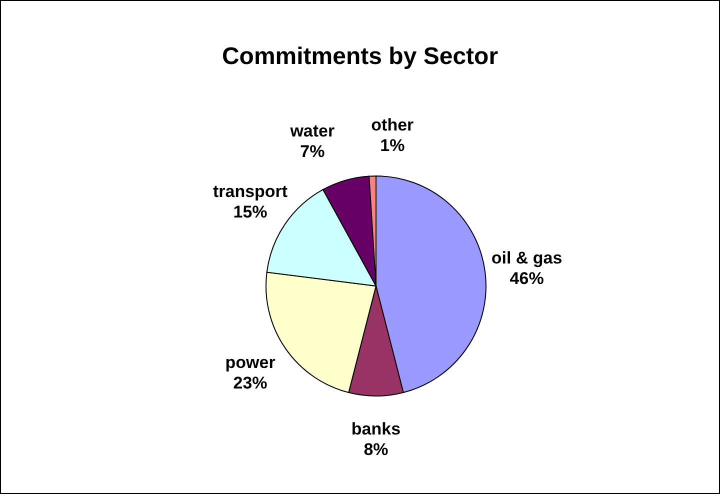  I want to click on data-label: 7%, so click(312, 152).